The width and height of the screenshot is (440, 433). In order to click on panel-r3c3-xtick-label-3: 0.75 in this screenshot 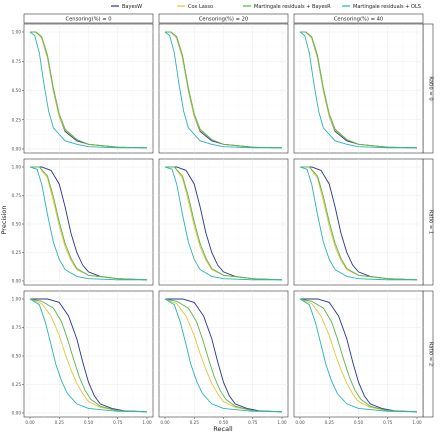, I will do `click(388, 422)`.